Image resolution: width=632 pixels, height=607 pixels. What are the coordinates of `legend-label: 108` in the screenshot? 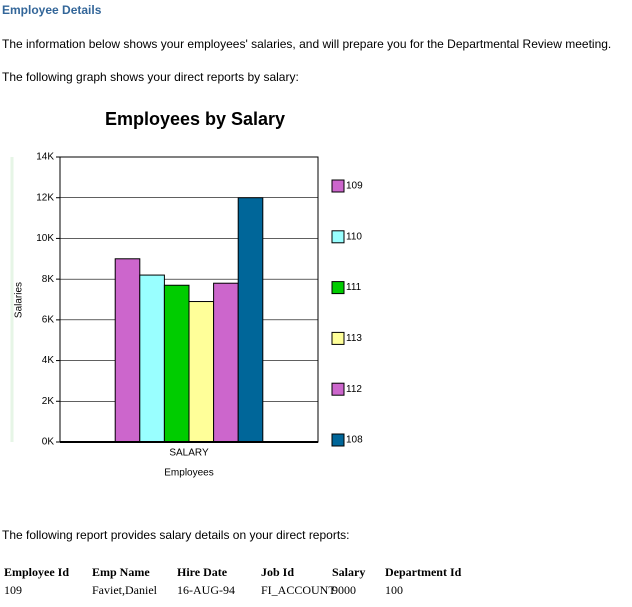 It's located at (354, 440).